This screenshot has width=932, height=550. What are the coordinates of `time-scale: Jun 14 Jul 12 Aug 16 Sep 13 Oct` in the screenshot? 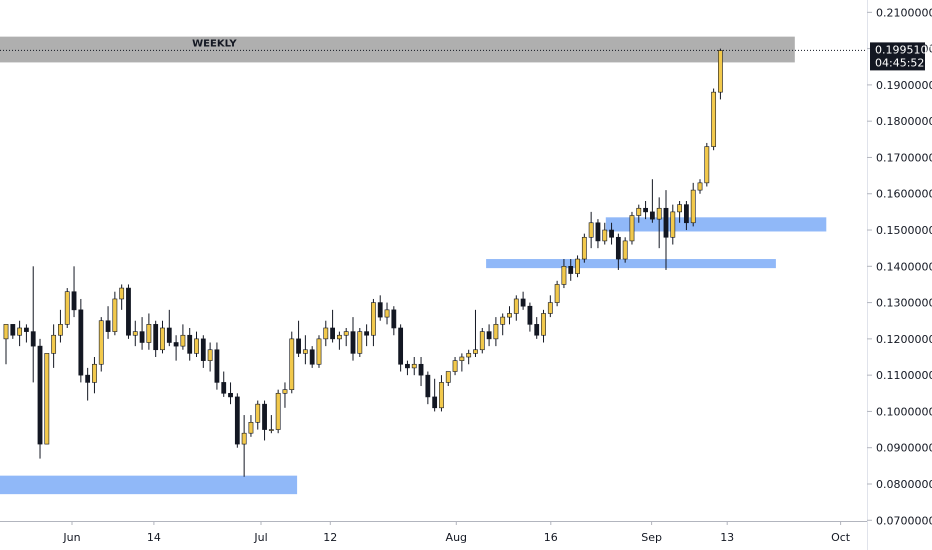 It's located at (456, 532).